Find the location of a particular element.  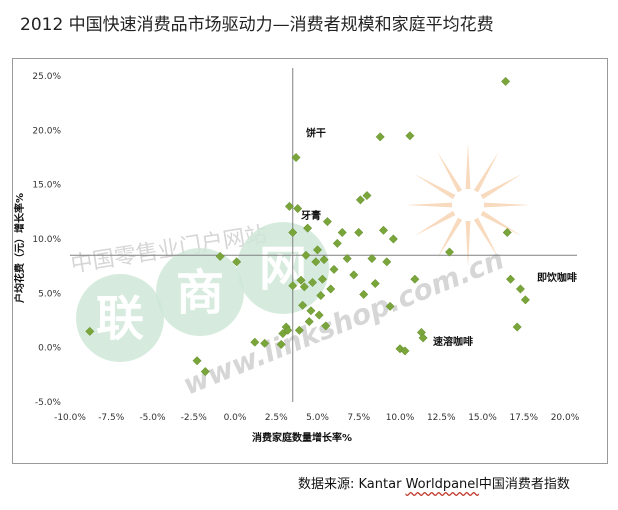

x-tick-label: 0.0% is located at coordinates (235, 418).